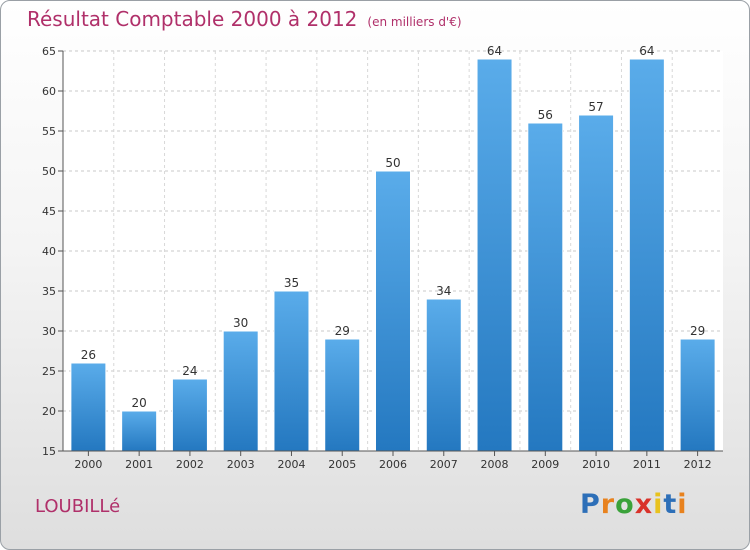  Describe the element at coordinates (646, 51) in the screenshot. I see `data-label-2011: 64` at that location.